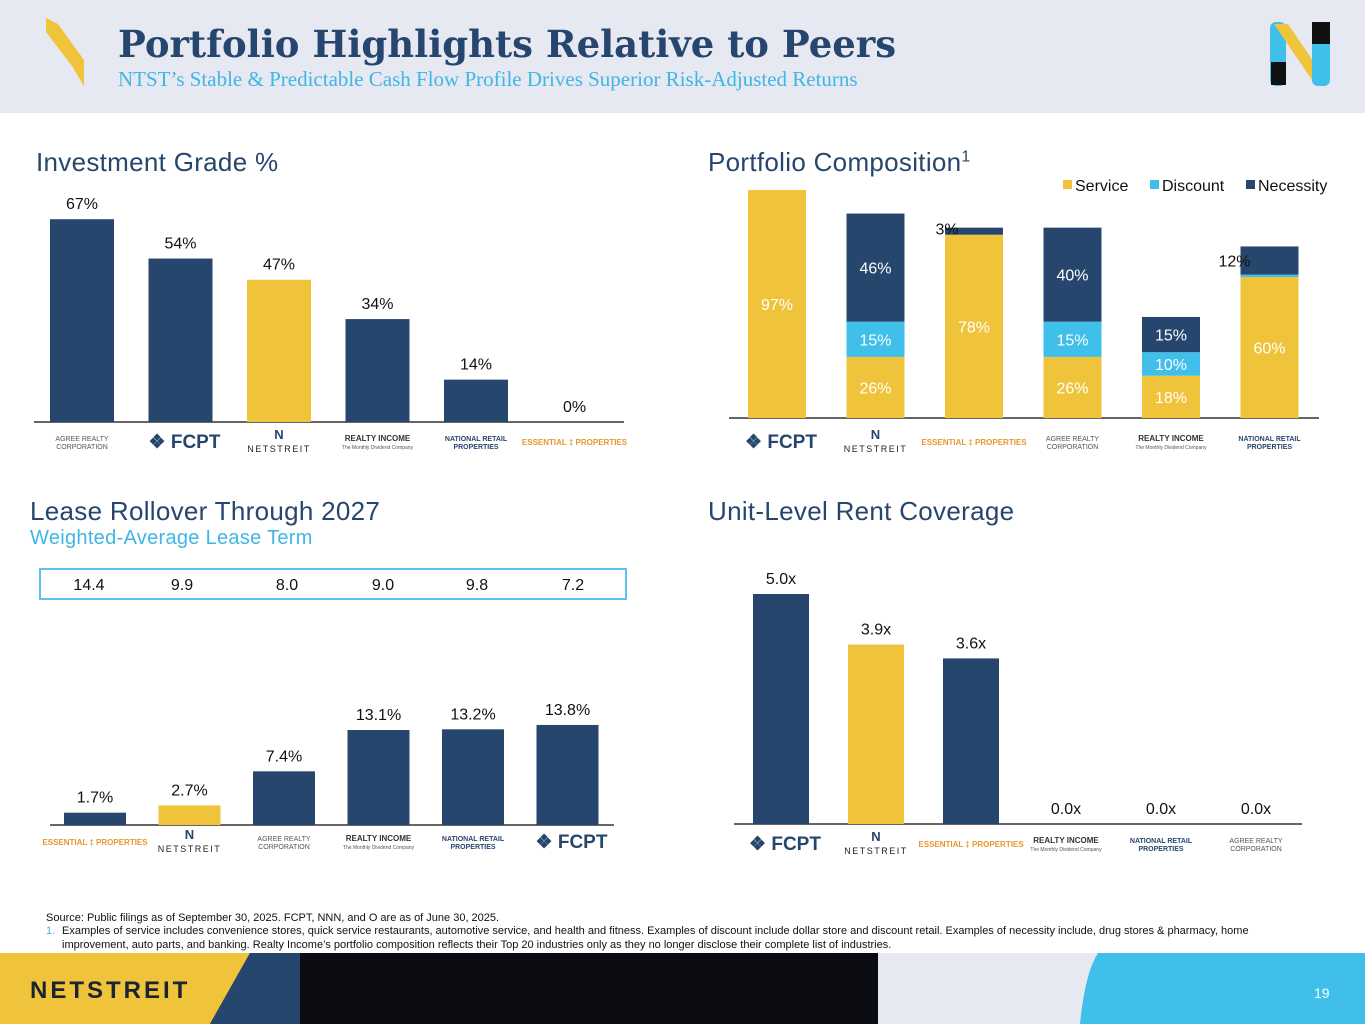  I want to click on data-label: 60%, so click(1269, 349).